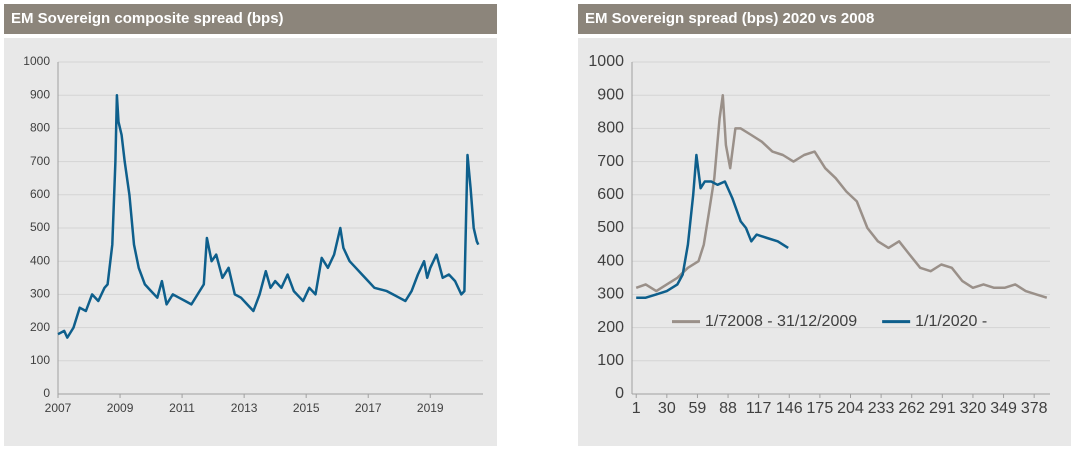 The image size is (1079, 454). Describe the element at coordinates (729, 18) in the screenshot. I see `chart-title: EM Sovereign spread (bps) 2020 vs 2008` at that location.